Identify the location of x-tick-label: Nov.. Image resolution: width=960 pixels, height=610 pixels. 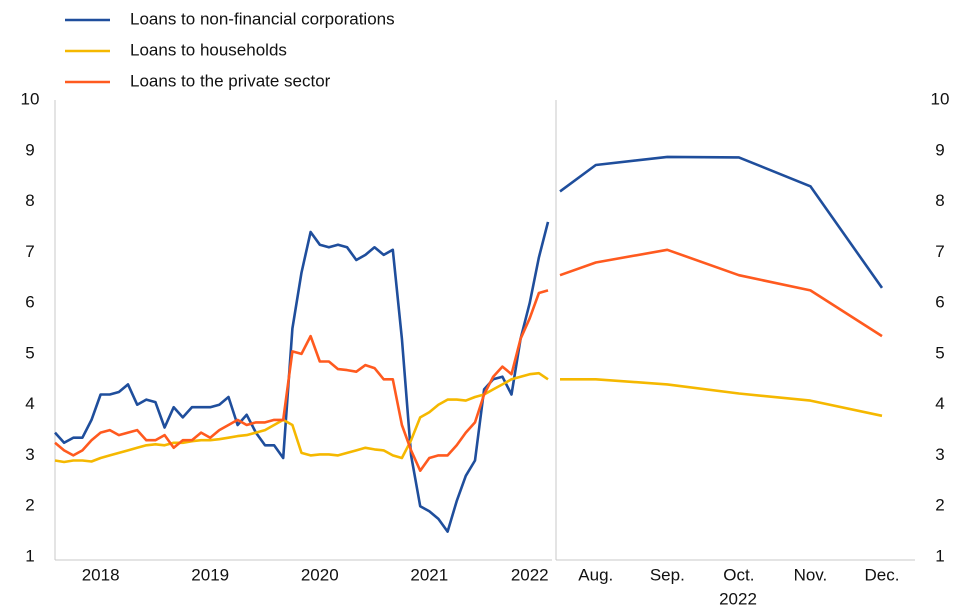
(811, 574).